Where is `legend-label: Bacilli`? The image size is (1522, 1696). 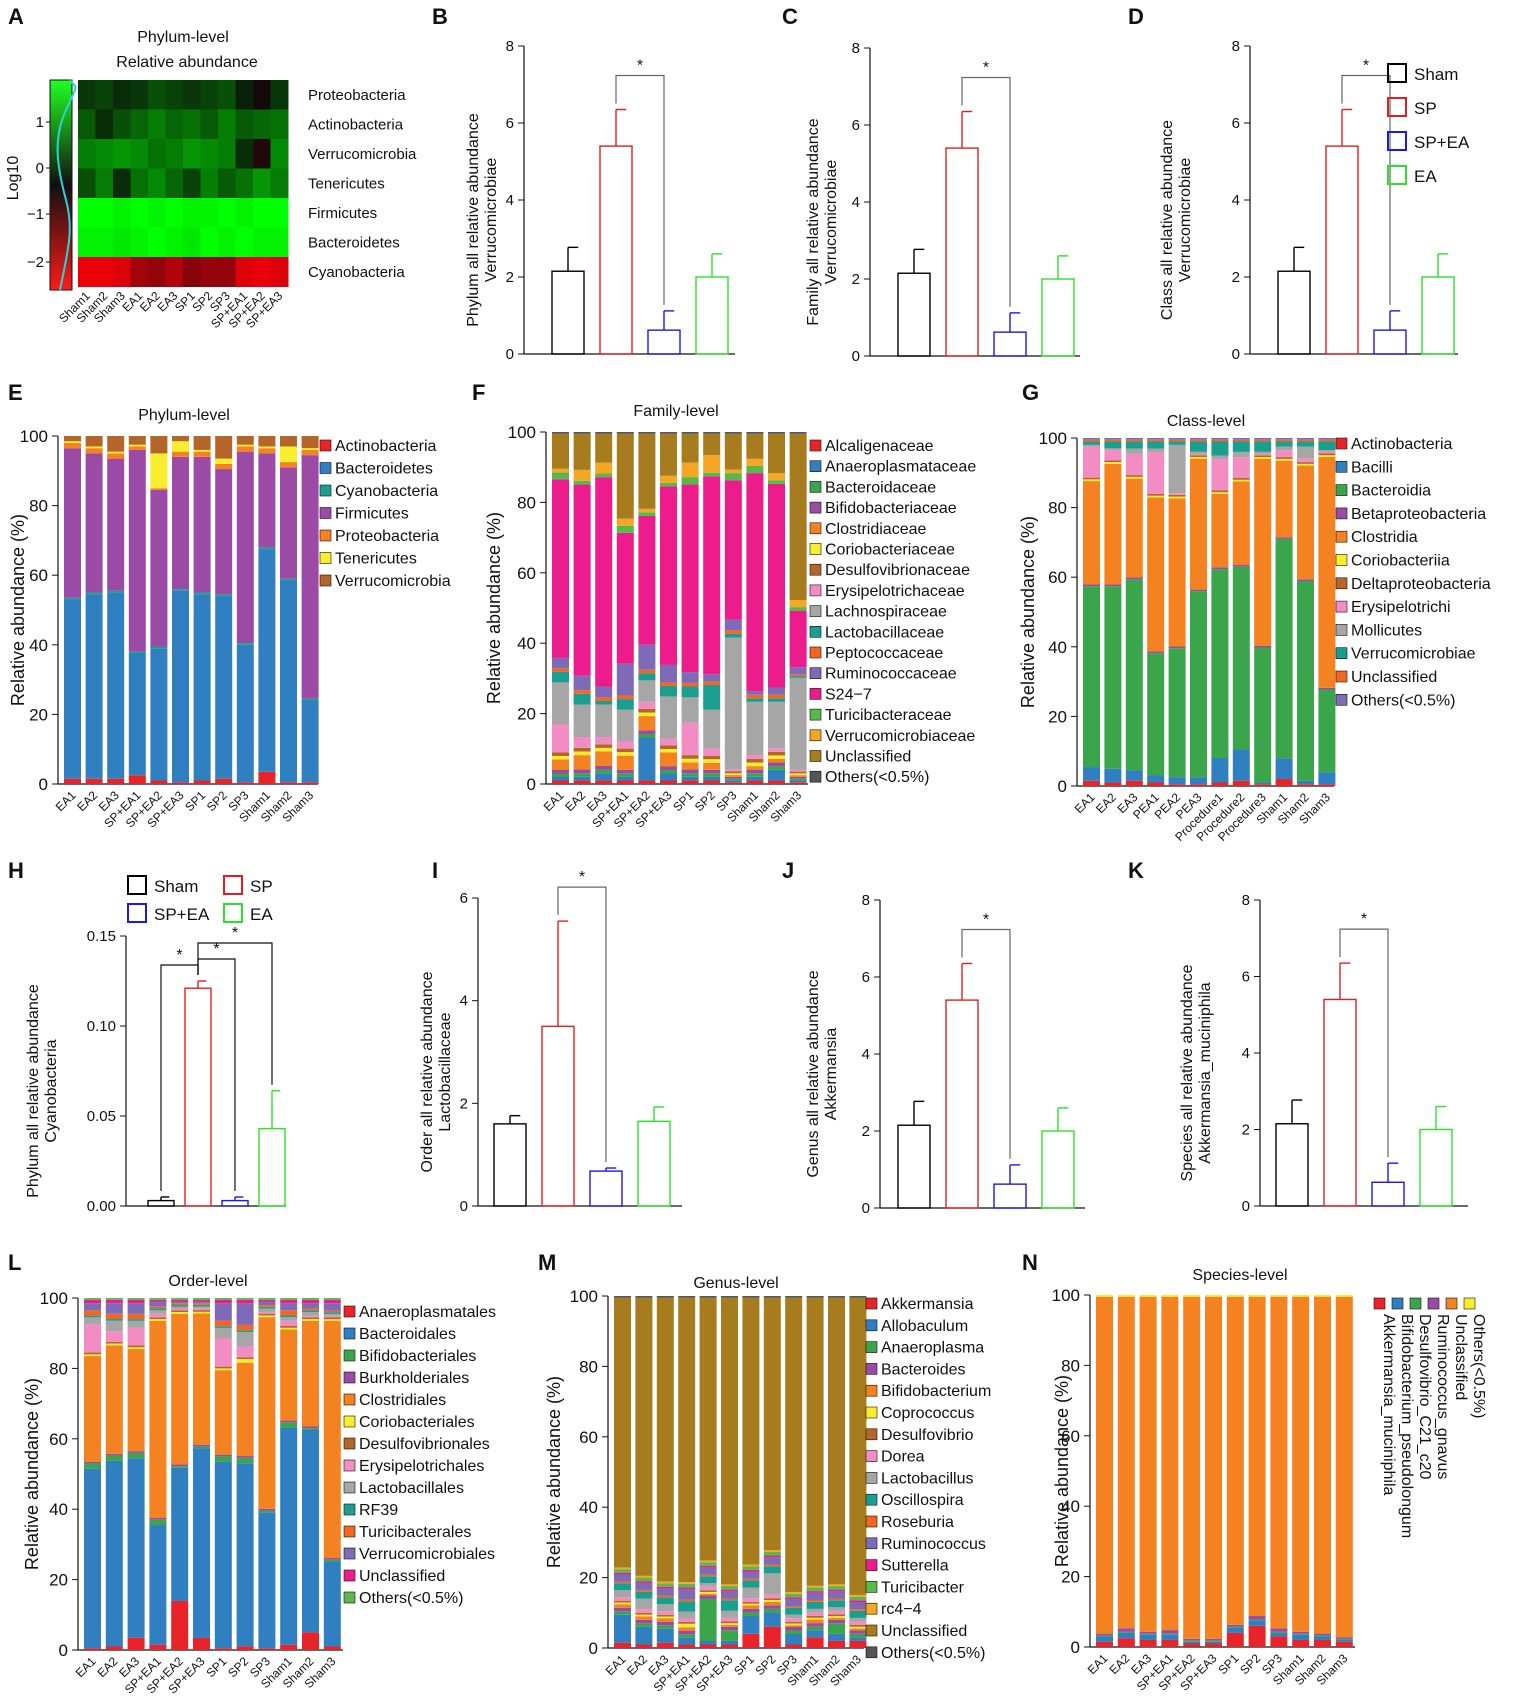
legend-label: Bacilli is located at coordinates (1372, 467).